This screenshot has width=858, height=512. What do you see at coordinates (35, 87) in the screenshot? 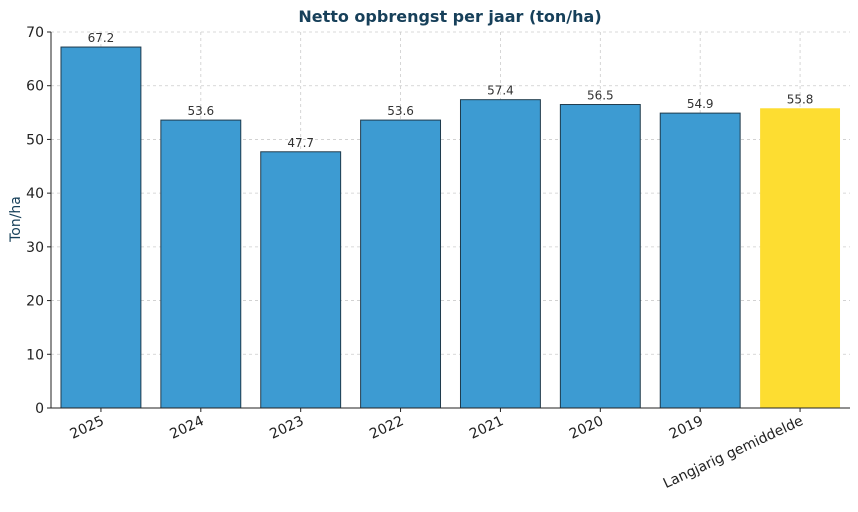
I see `y-tick-label: 60` at bounding box center [35, 87].